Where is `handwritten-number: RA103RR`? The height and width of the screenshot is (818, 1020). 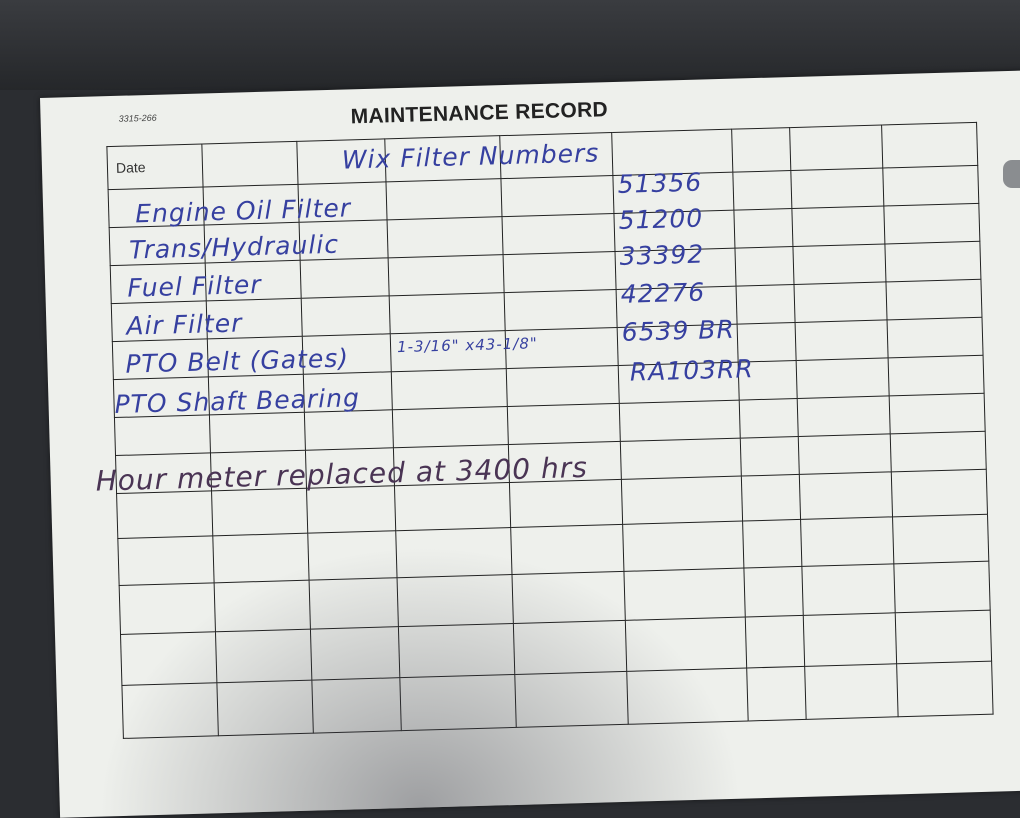
handwritten-number: RA103RR is located at coordinates (692, 370).